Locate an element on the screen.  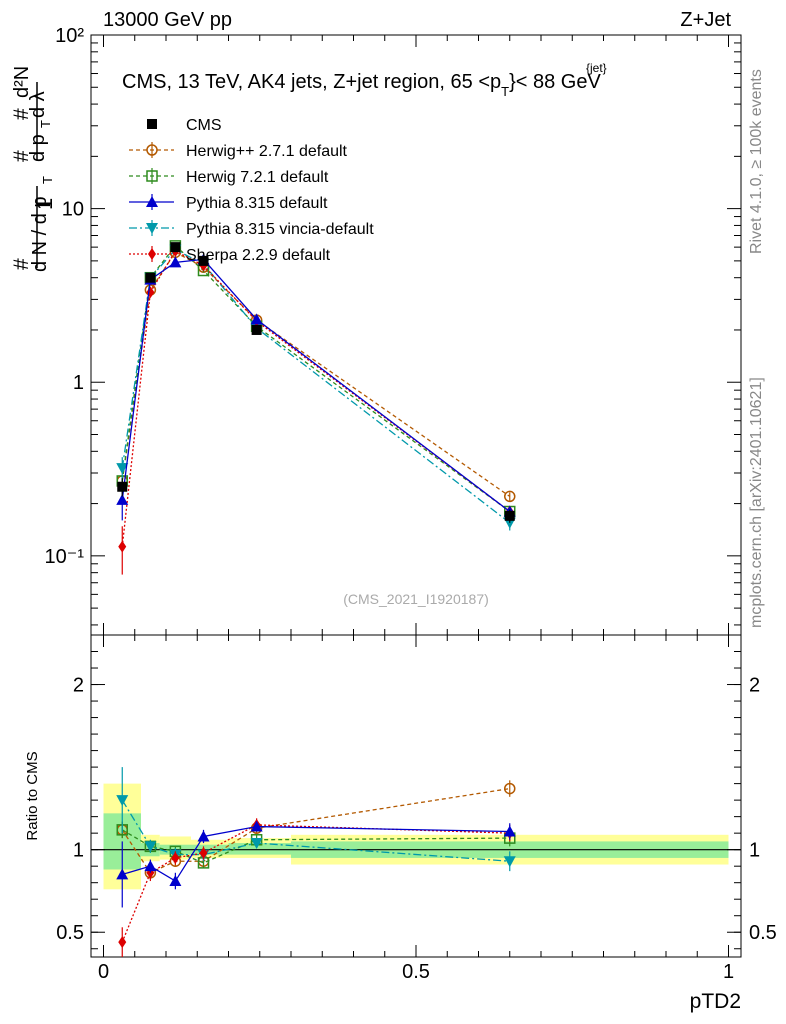
y-tick-label: 10 is located at coordinates (73, 210).